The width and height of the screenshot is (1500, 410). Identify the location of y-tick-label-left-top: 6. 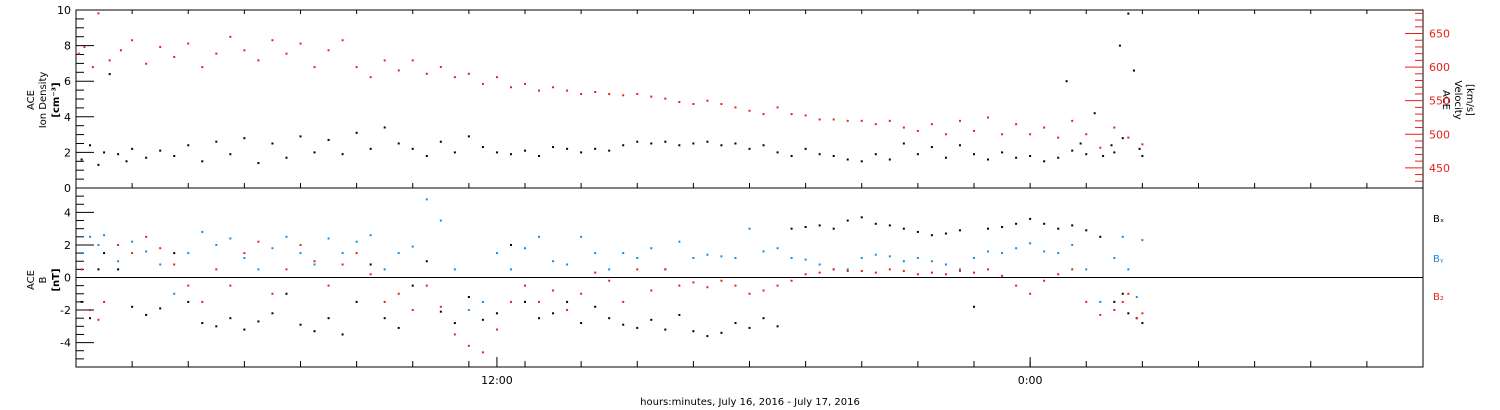
(67, 81).